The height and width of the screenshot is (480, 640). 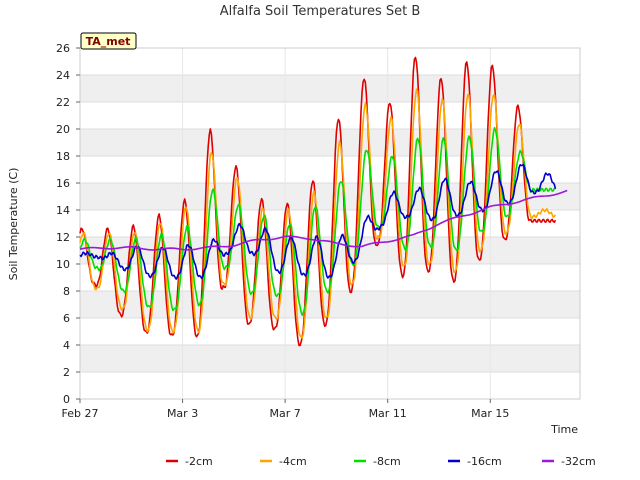 What do you see at coordinates (63, 264) in the screenshot?
I see `y-tick-label: 10` at bounding box center [63, 264].